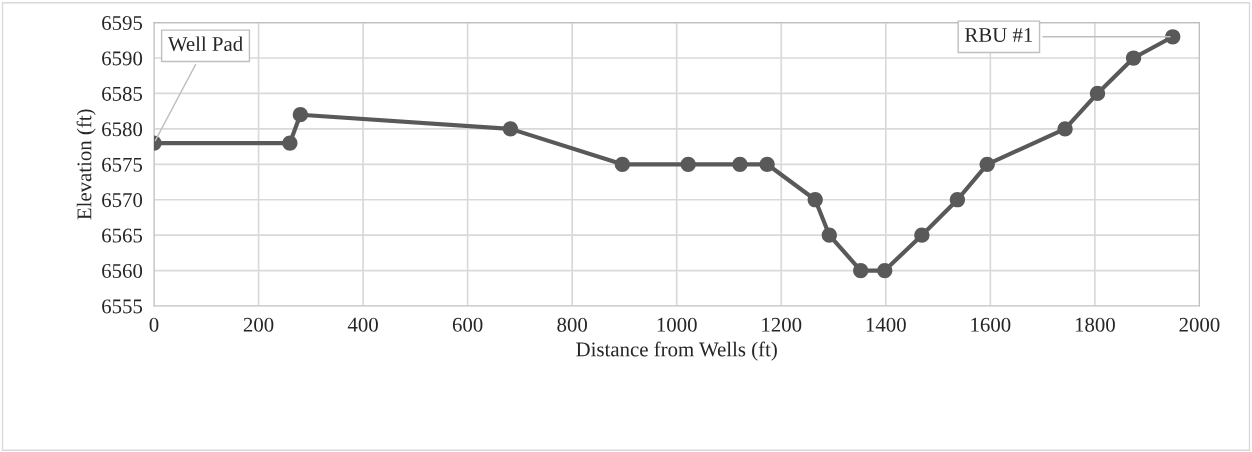 The image size is (1252, 452). Describe the element at coordinates (677, 324) in the screenshot. I see `x-tick-label: 1000` at that location.